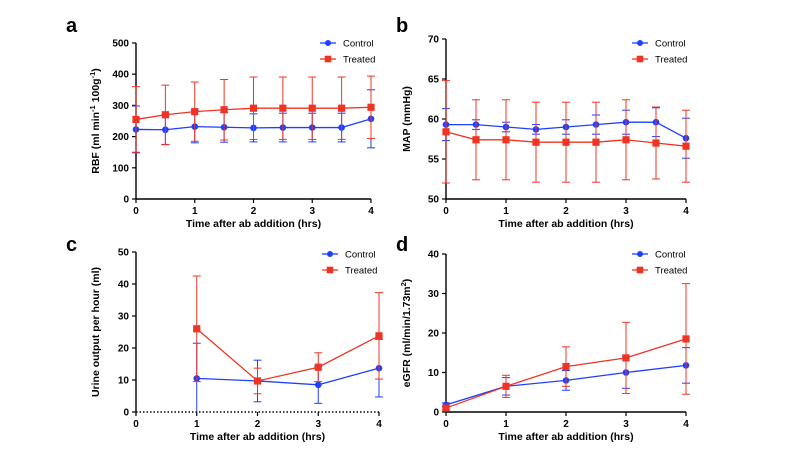 The height and width of the screenshot is (461, 808). Describe the element at coordinates (120, 44) in the screenshot. I see `y-tick-label: 500` at that location.